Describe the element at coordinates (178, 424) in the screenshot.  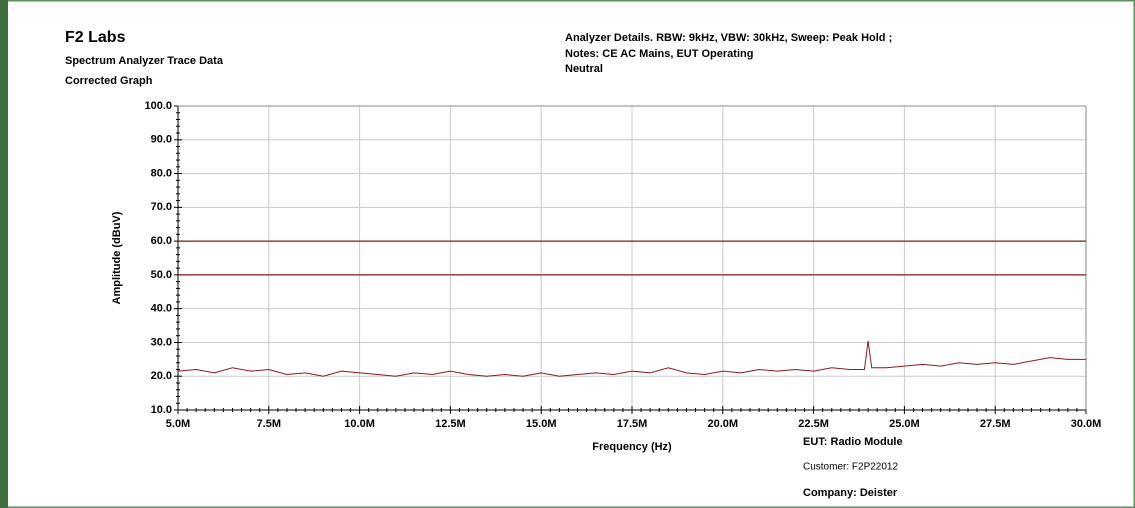
I see `x-tick-label: 5.0M` at that location.